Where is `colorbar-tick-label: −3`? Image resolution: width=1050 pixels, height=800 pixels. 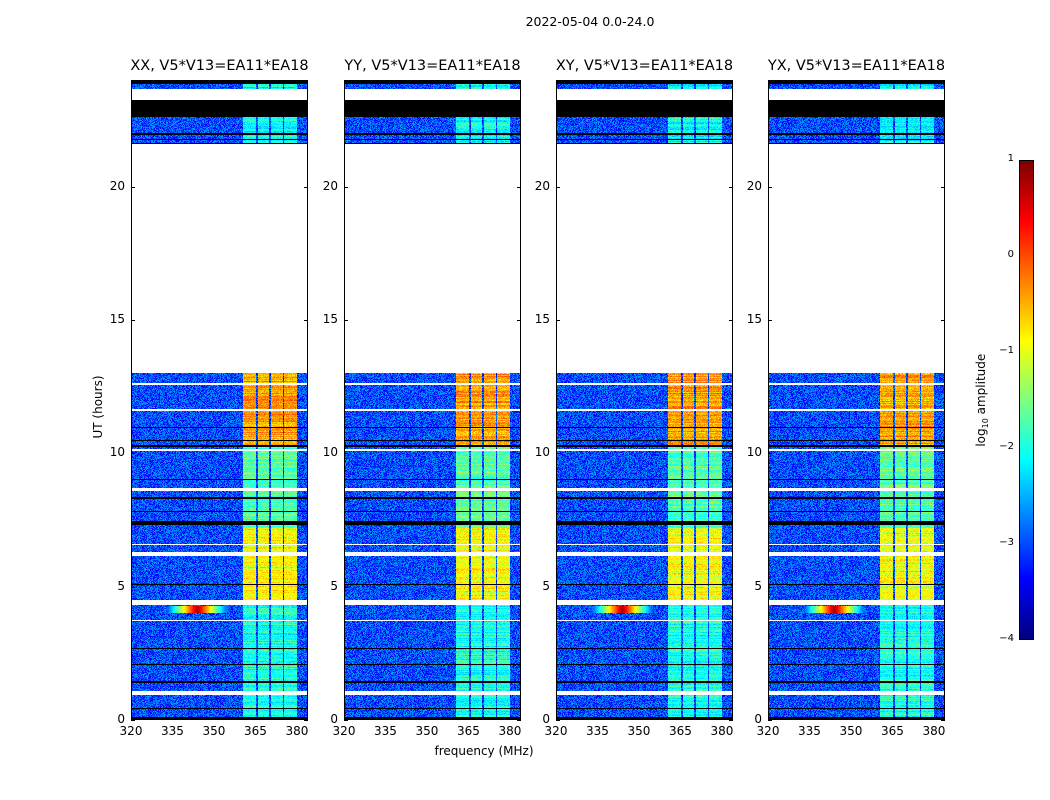
colorbar-tick-label: −3 is located at coordinates (1006, 542).